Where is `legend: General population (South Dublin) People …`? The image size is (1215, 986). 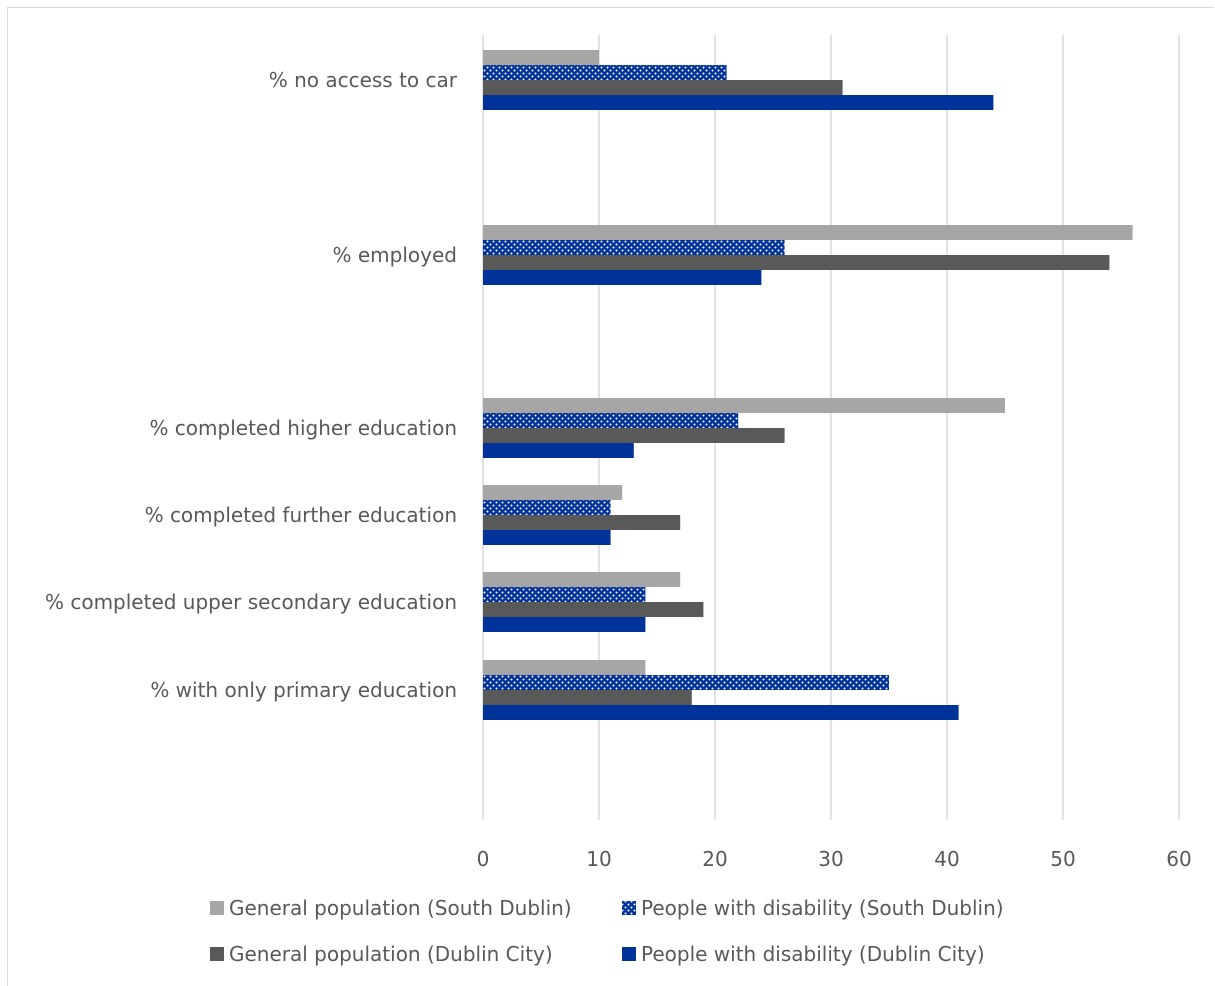
legend: General population (South Dublin) People … is located at coordinates (607, 931).